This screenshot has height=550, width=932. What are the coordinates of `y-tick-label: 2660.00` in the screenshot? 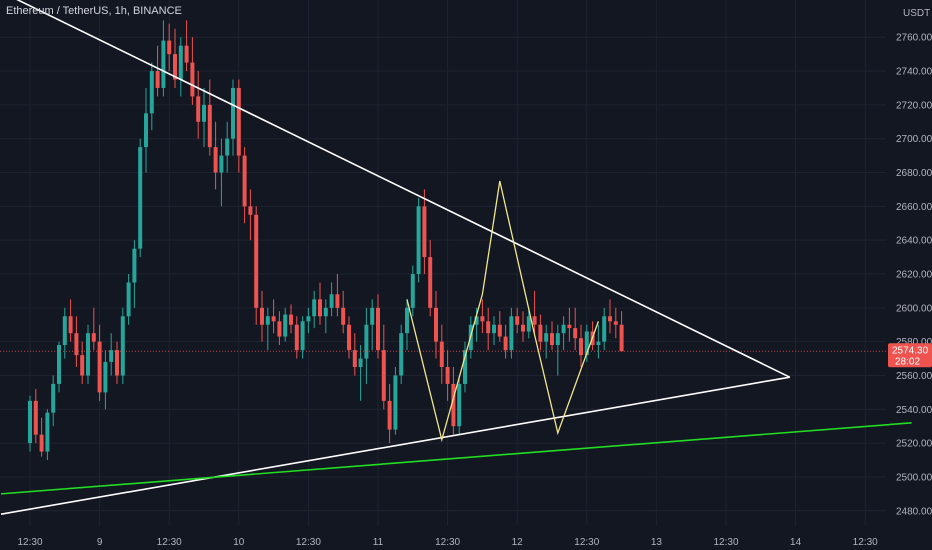 It's located at (914, 207).